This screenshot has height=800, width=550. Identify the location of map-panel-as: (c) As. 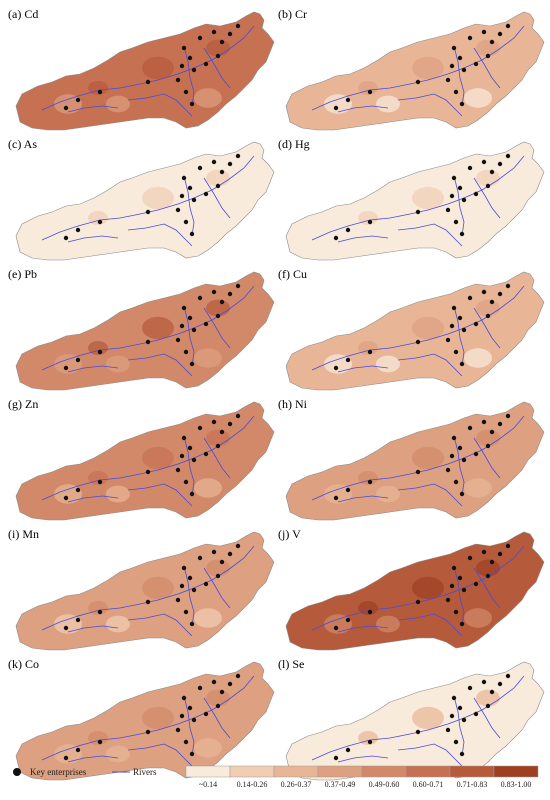
(141, 199).